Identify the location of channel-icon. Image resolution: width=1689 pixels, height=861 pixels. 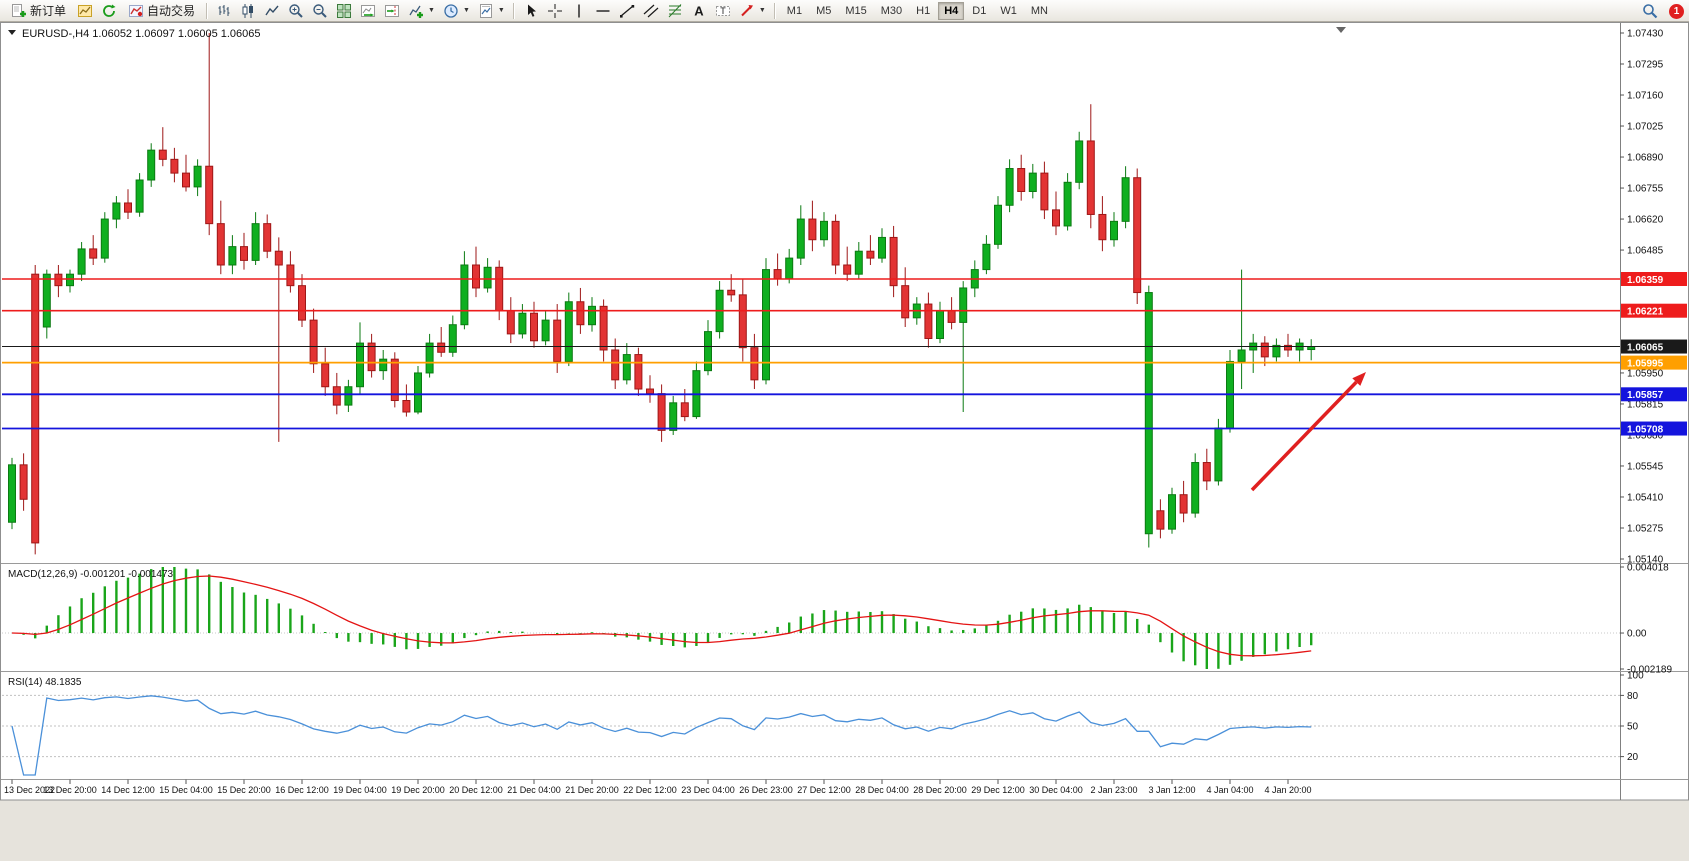
(651, 10).